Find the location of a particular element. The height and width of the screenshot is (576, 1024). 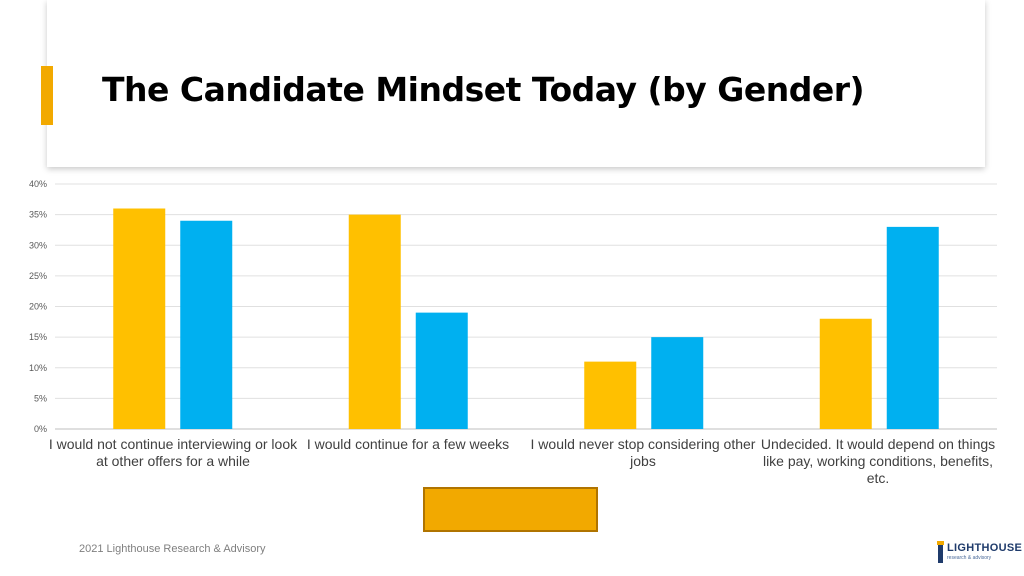

y-tick-label: 30% is located at coordinates (38, 245).